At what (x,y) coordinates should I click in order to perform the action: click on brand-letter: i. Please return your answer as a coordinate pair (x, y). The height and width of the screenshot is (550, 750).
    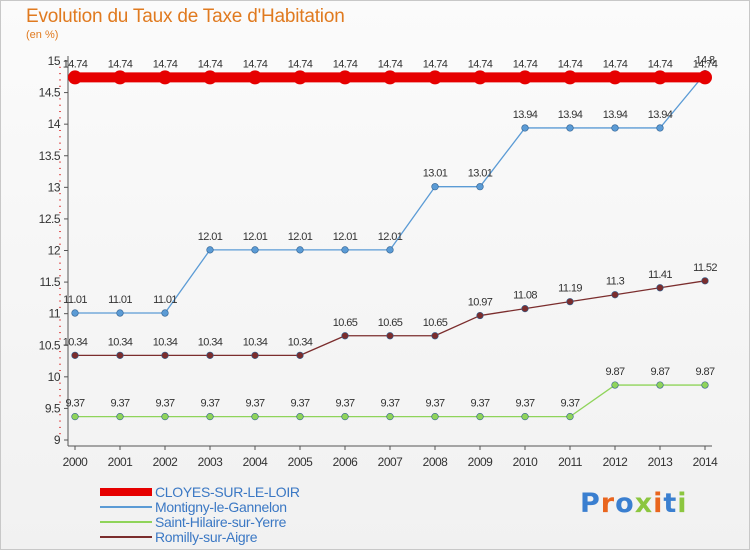
    Looking at the image, I should click on (658, 503).